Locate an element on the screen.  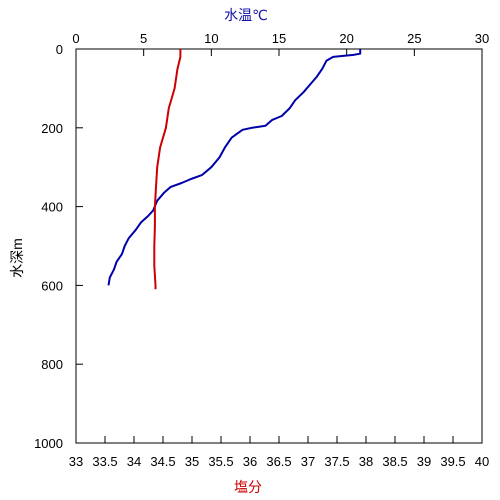
top-tick-label: 20 is located at coordinates (346, 38).